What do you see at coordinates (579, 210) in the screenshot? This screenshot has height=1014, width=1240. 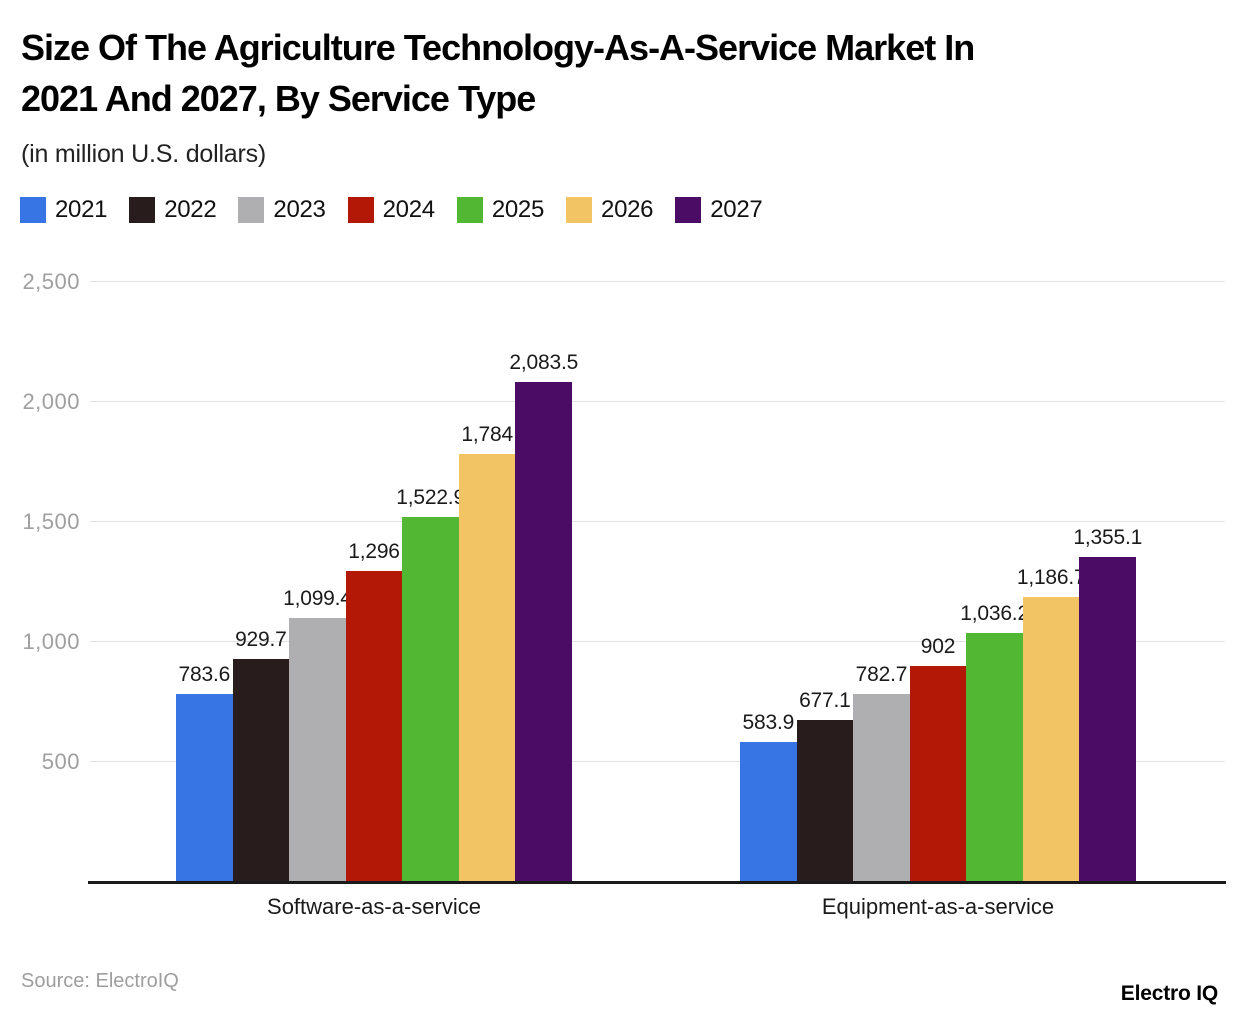 I see `legend-swatch-2026` at bounding box center [579, 210].